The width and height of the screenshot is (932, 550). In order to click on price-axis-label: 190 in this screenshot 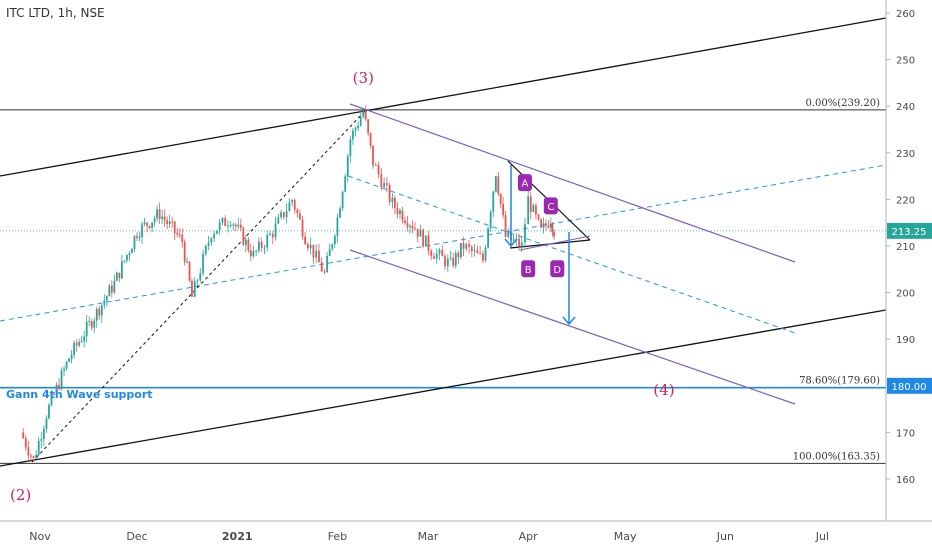, I will do `click(905, 340)`.